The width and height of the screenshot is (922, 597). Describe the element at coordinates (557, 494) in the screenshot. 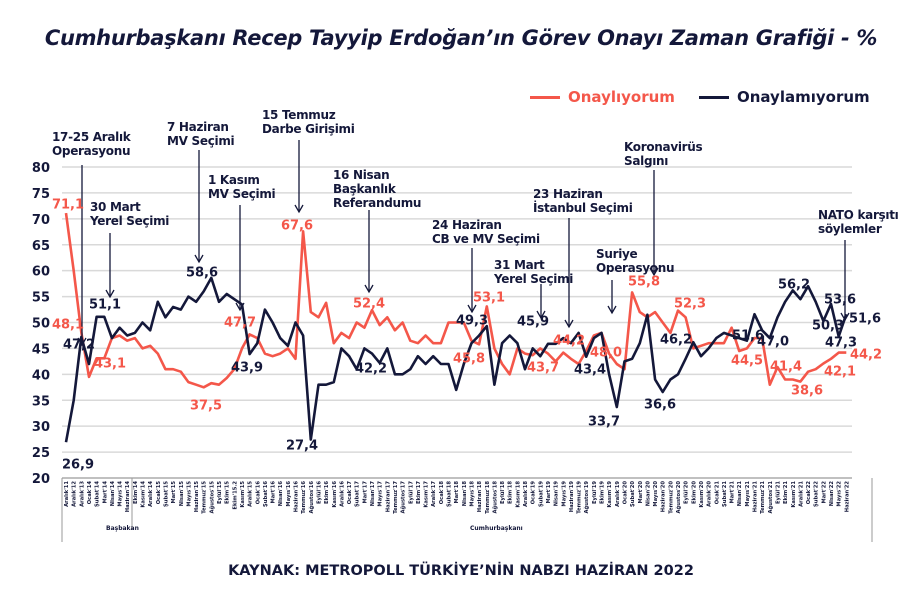

I see `x-tick-label: Nisan'19` at that location.